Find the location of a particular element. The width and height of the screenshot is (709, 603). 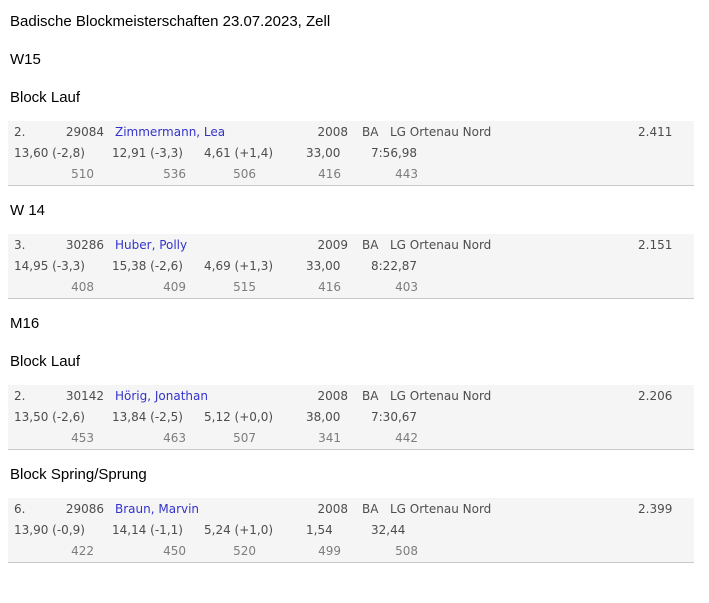

section-heading-m16: M16 is located at coordinates (25, 323).